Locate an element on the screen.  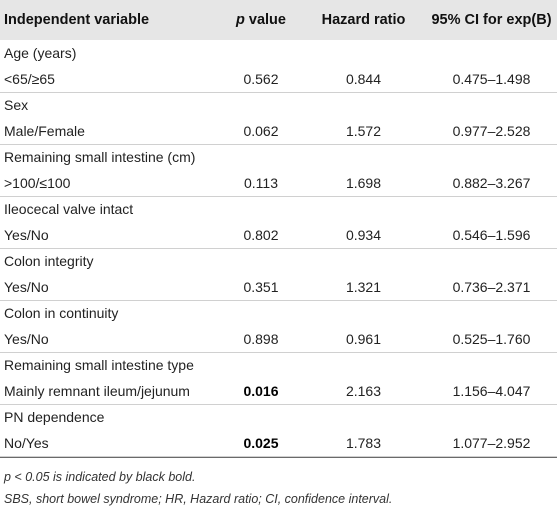
variable-group-label: Sex is located at coordinates (16, 105).